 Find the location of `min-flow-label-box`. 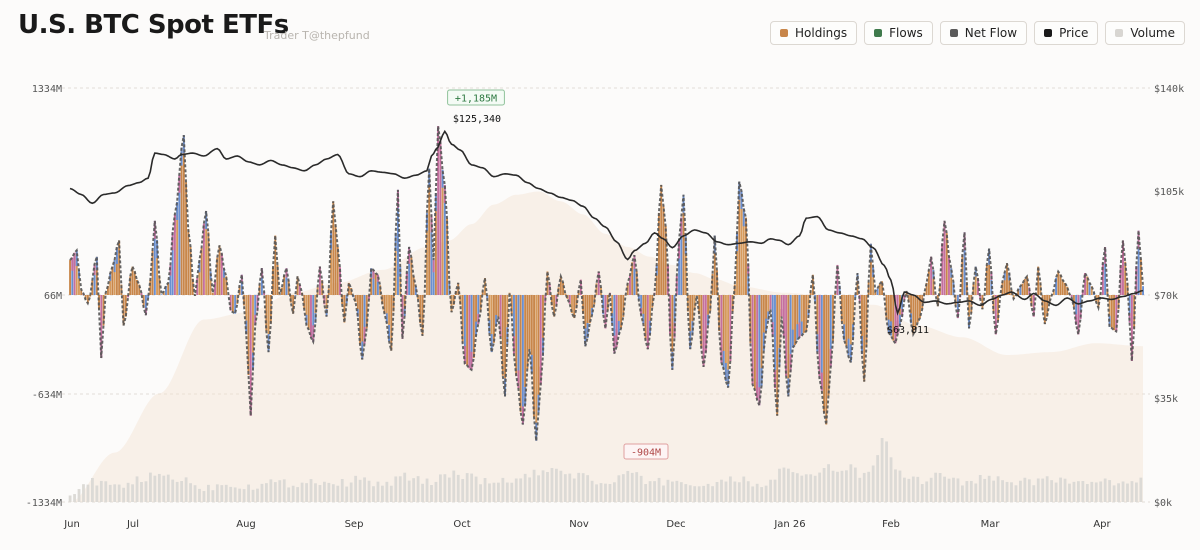

min-flow-label-box is located at coordinates (646, 451).